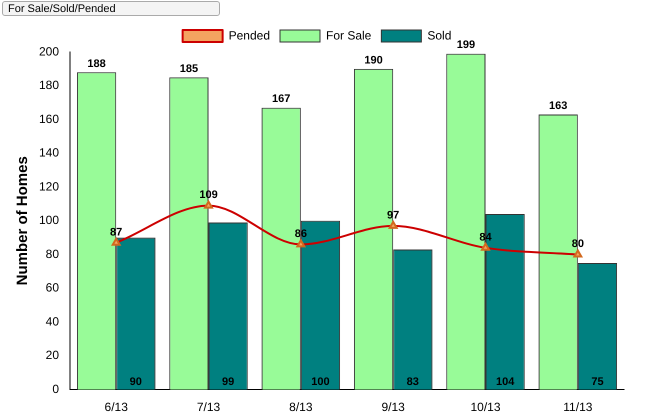  I want to click on data-label: 90, so click(136, 382).